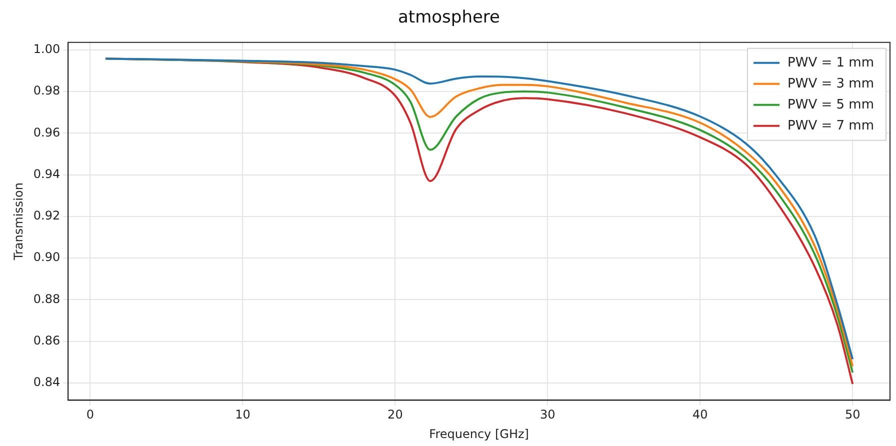  What do you see at coordinates (242, 415) in the screenshot?
I see `x-tick-label: 10` at bounding box center [242, 415].